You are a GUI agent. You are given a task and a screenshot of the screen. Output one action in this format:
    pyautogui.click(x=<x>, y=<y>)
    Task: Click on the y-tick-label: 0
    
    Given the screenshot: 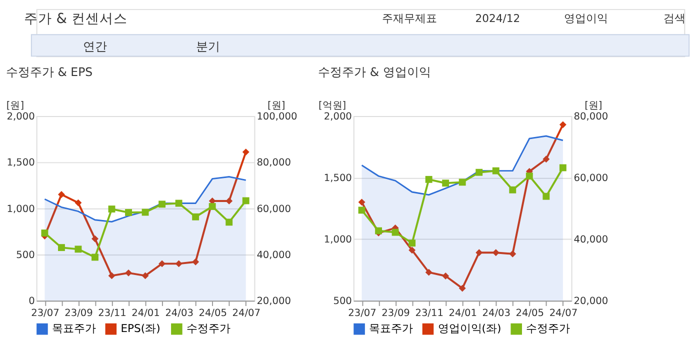 What is the action you would take?
    pyautogui.click(x=31, y=302)
    